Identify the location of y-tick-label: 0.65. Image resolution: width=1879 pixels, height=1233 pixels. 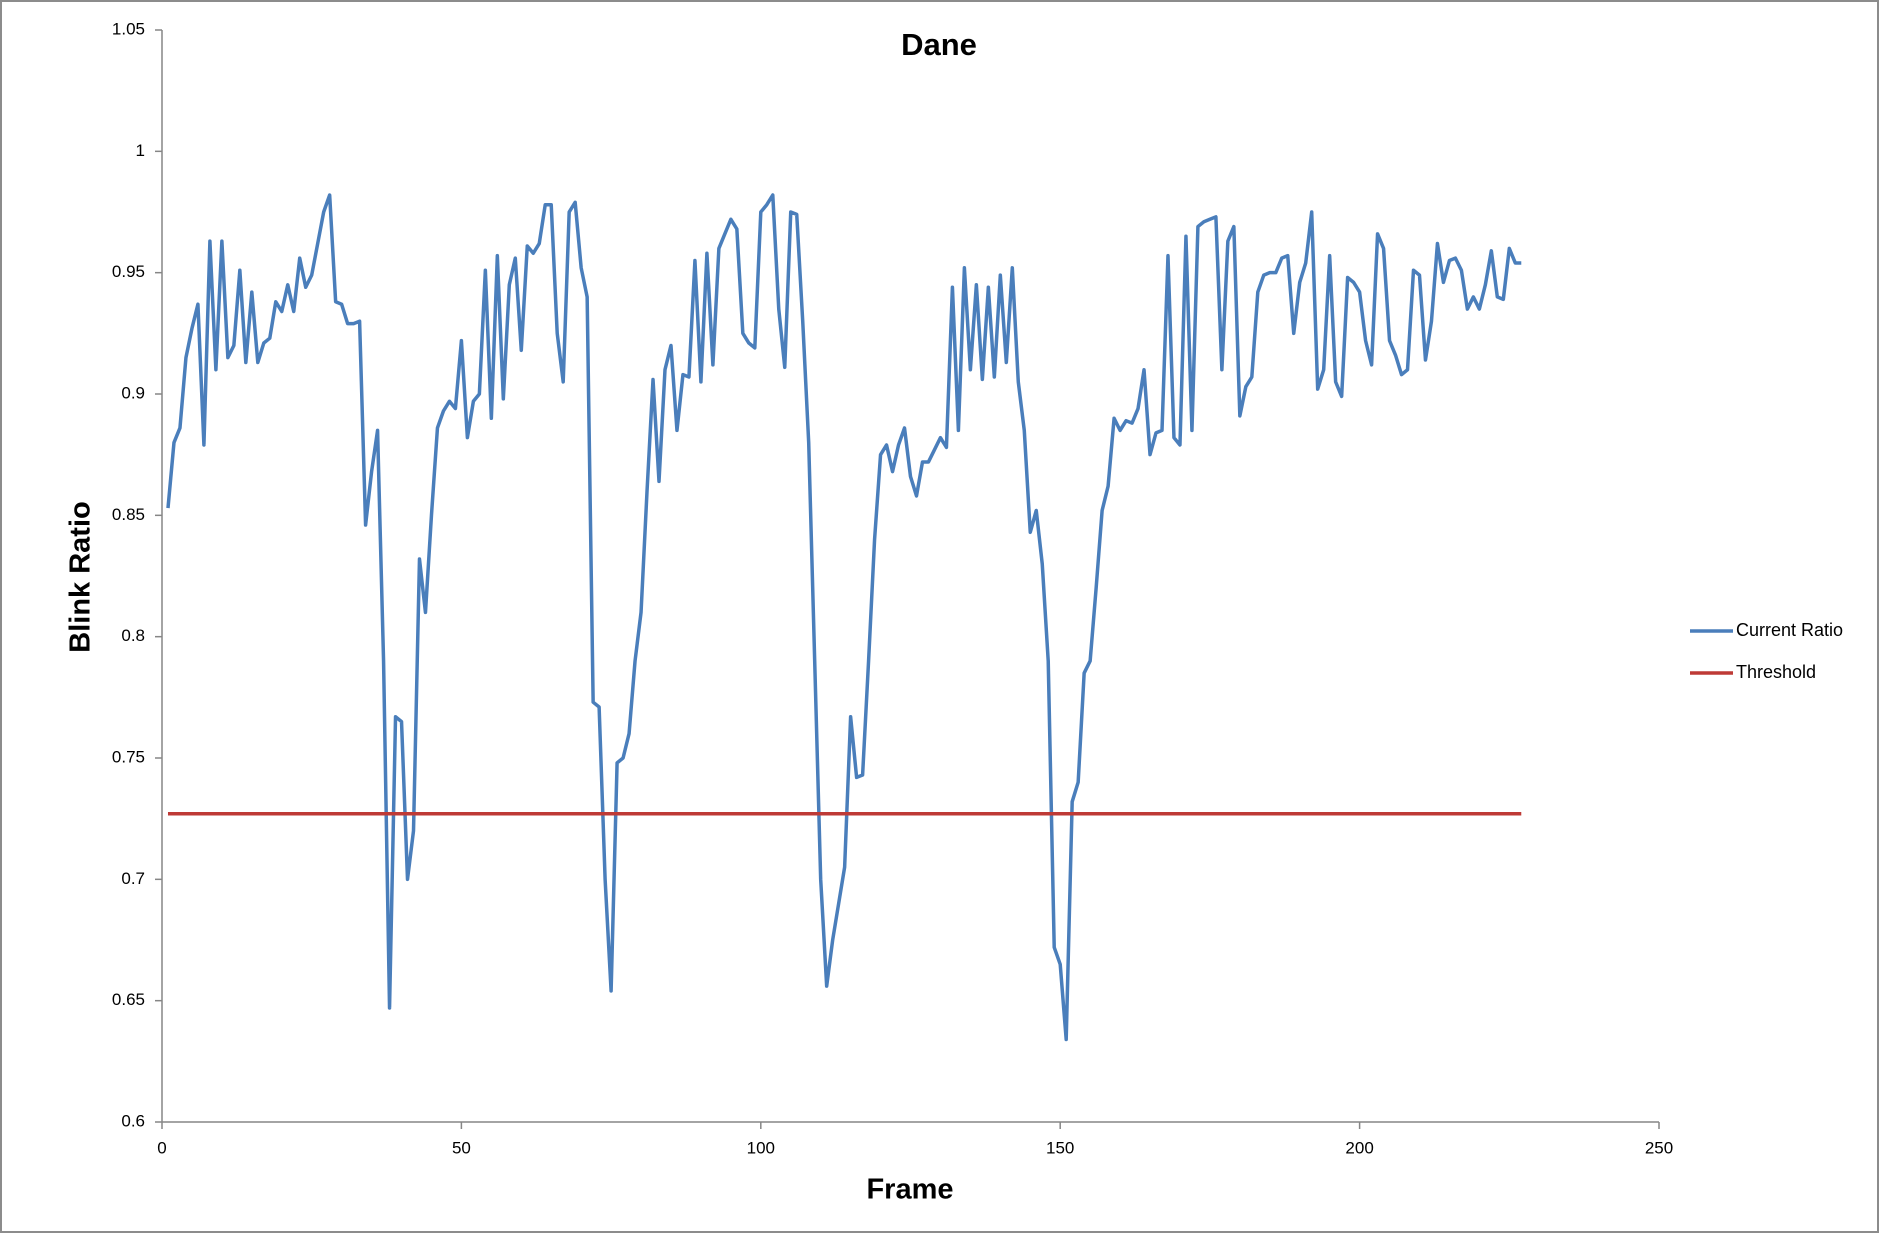
(128, 999).